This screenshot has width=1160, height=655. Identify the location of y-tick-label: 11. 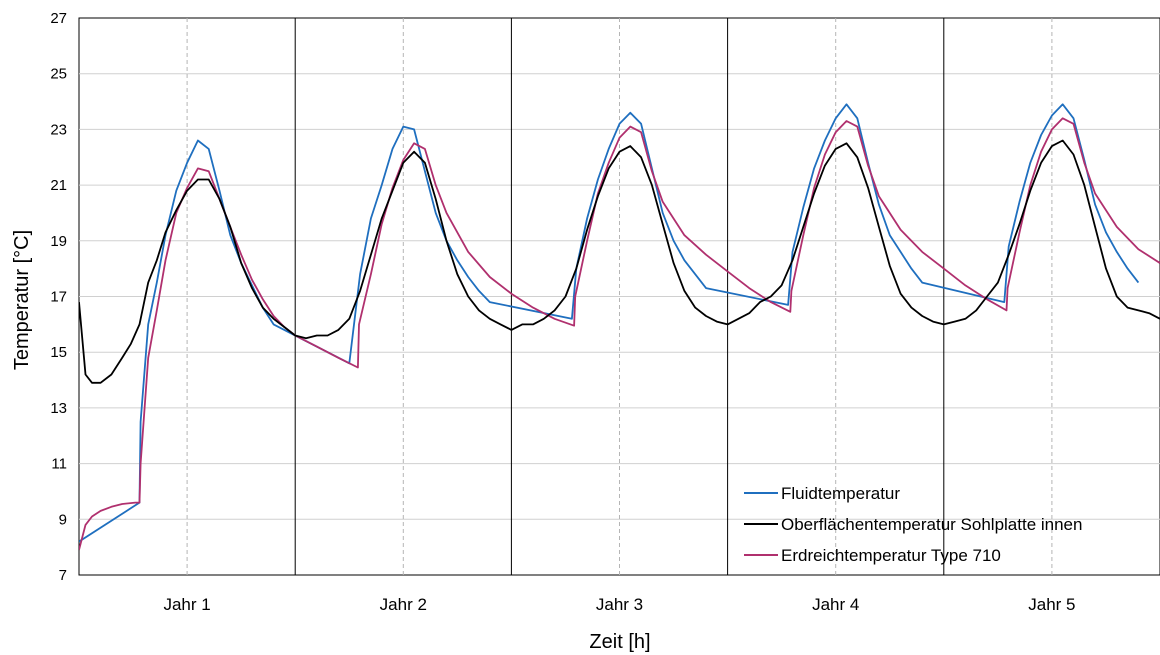
(59, 464).